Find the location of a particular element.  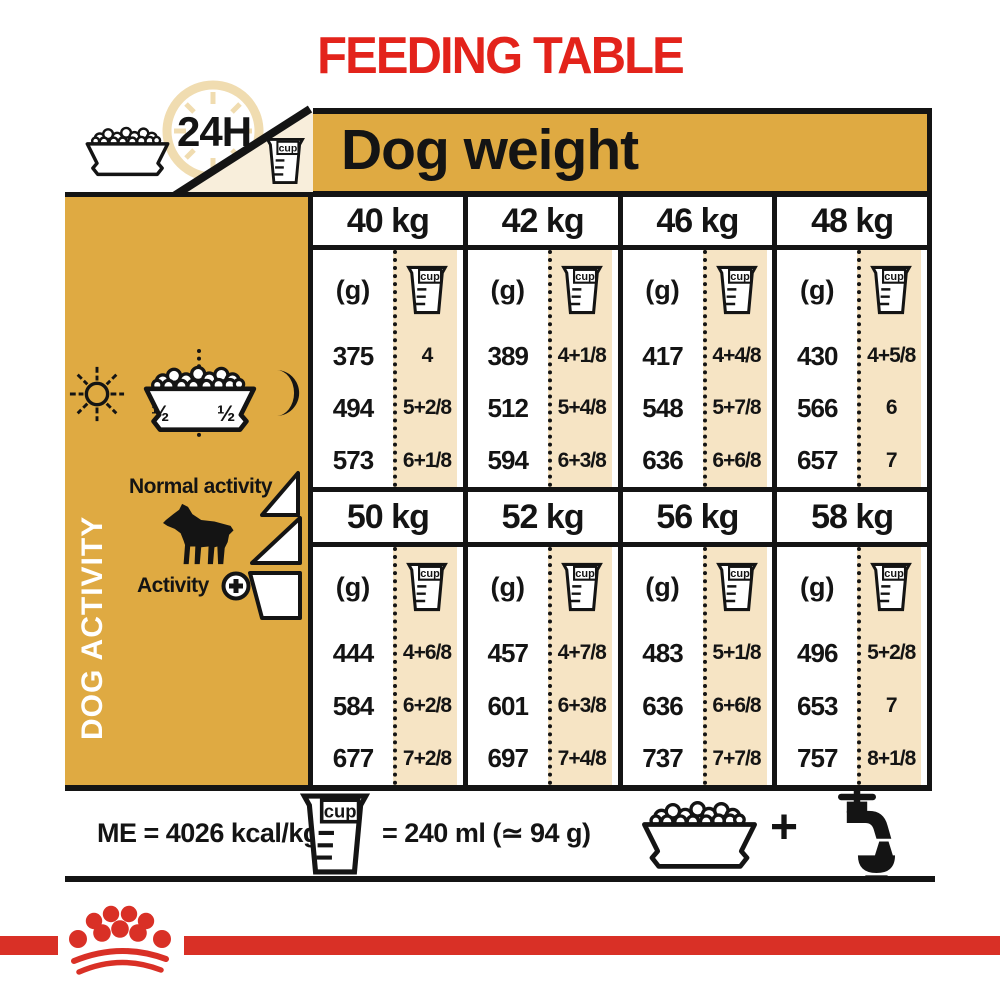

gram-value: 494 is located at coordinates (353, 407).